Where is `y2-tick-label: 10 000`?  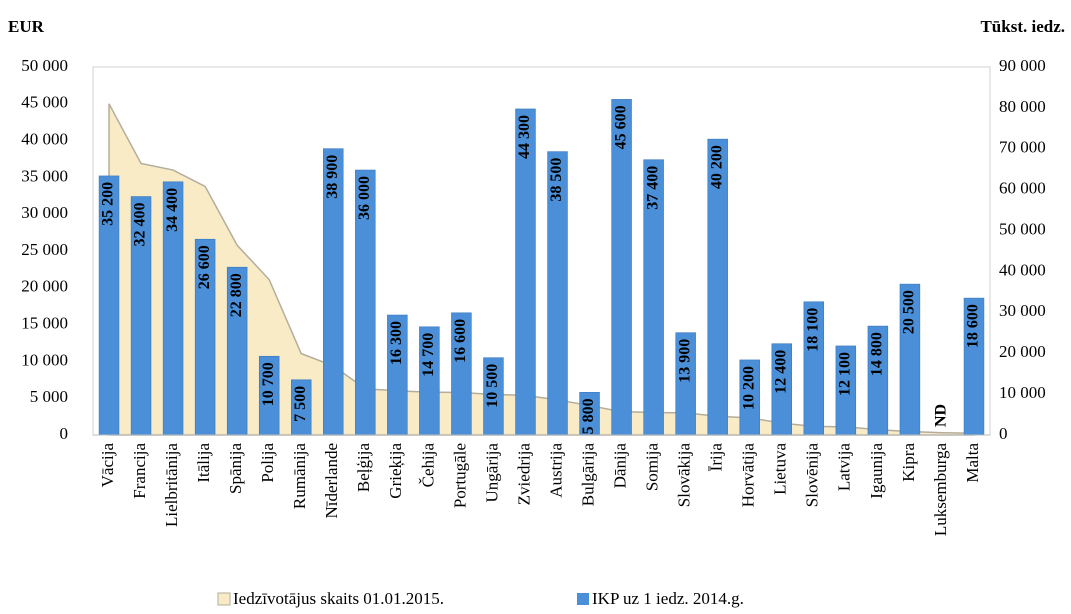
y2-tick-label: 10 000 is located at coordinates (1022, 392).